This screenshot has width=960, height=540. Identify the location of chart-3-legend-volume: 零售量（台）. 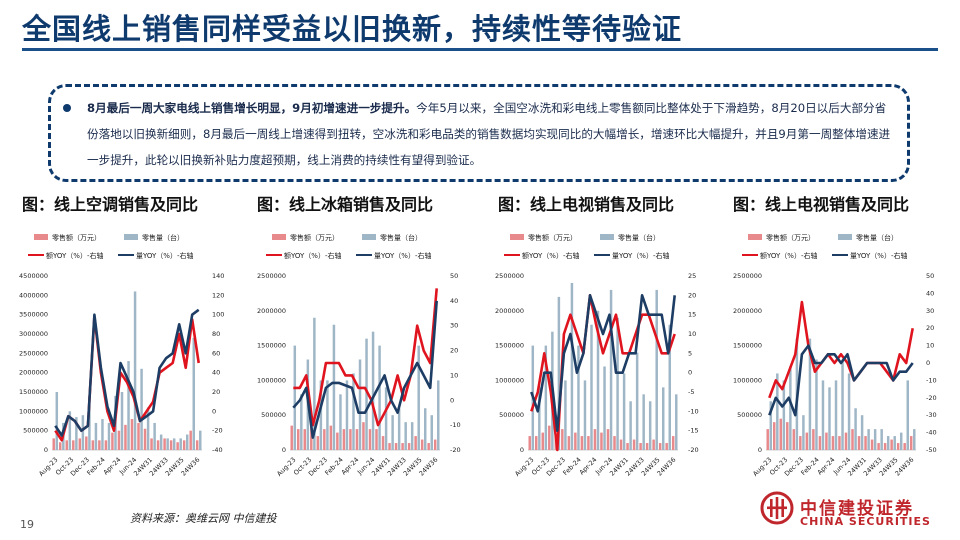
(877, 237).